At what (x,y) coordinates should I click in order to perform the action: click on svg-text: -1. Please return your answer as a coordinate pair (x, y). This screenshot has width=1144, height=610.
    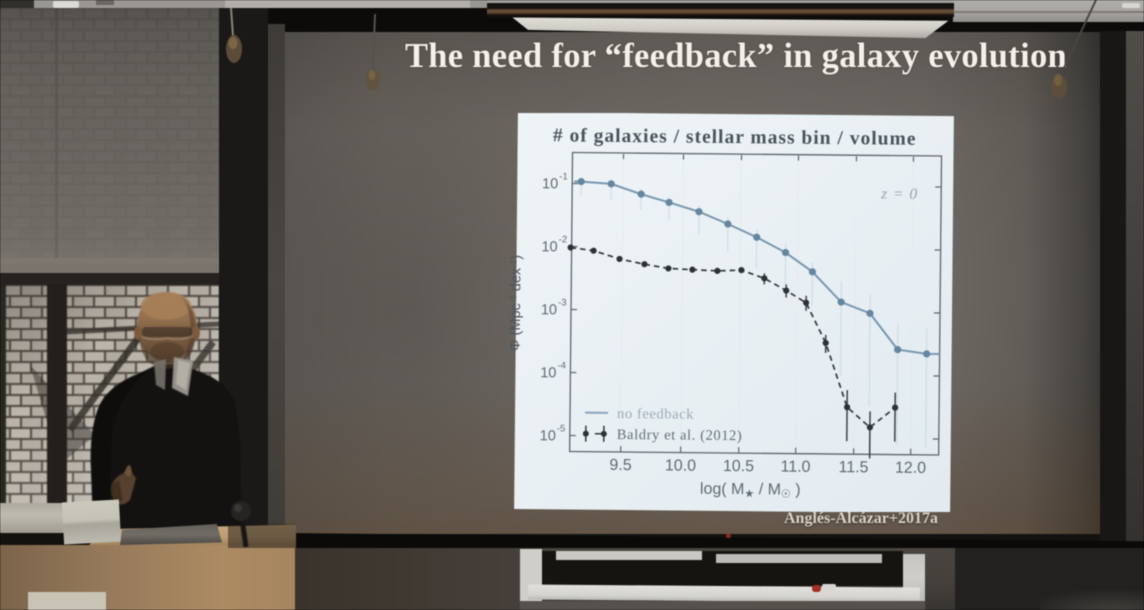
    Looking at the image, I should click on (563, 176).